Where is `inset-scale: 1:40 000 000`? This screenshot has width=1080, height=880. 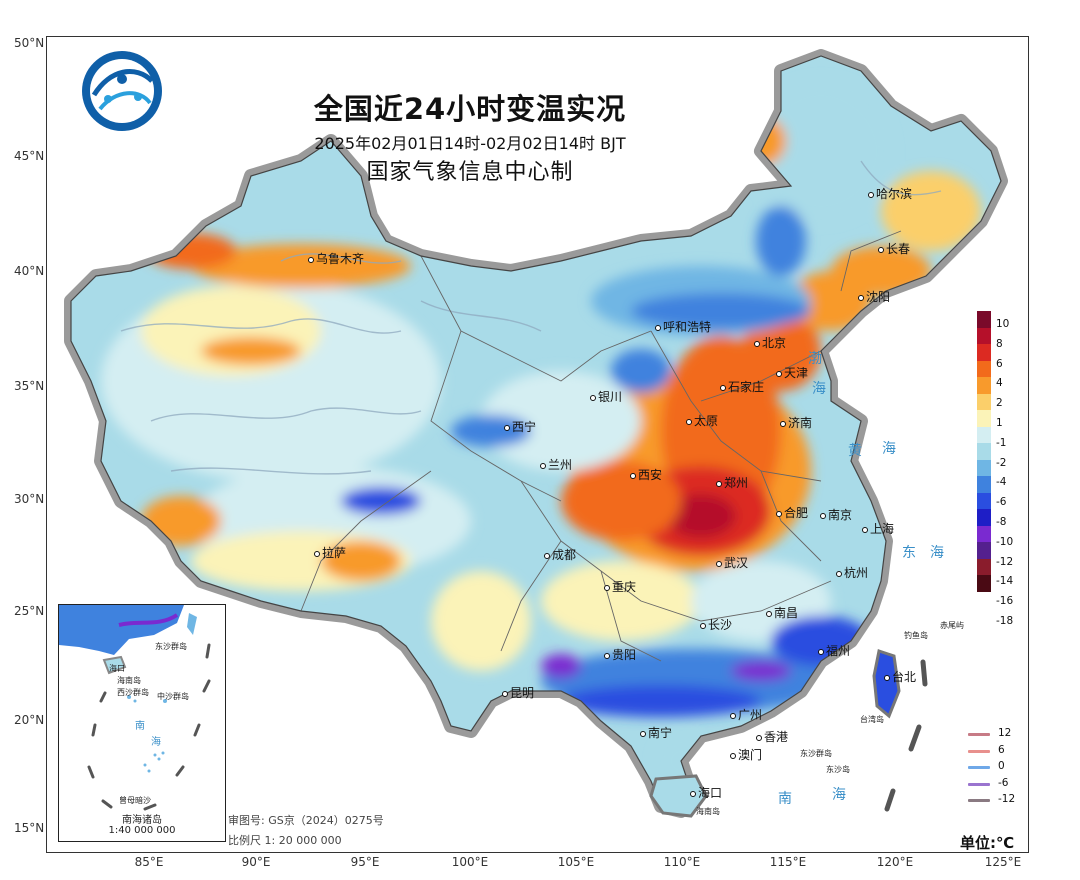 inset-scale: 1:40 000 000 is located at coordinates (142, 830).